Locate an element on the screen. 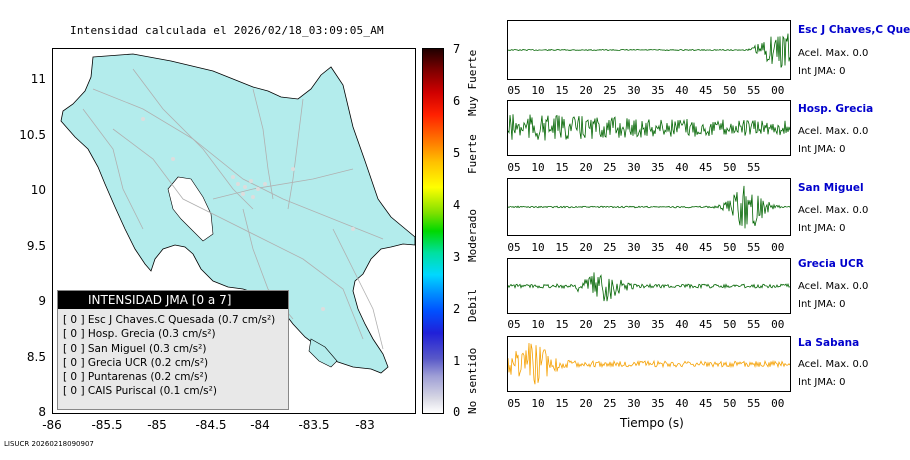 The height and width of the screenshot is (460, 910). station-name: Grecia UCR is located at coordinates (831, 264).